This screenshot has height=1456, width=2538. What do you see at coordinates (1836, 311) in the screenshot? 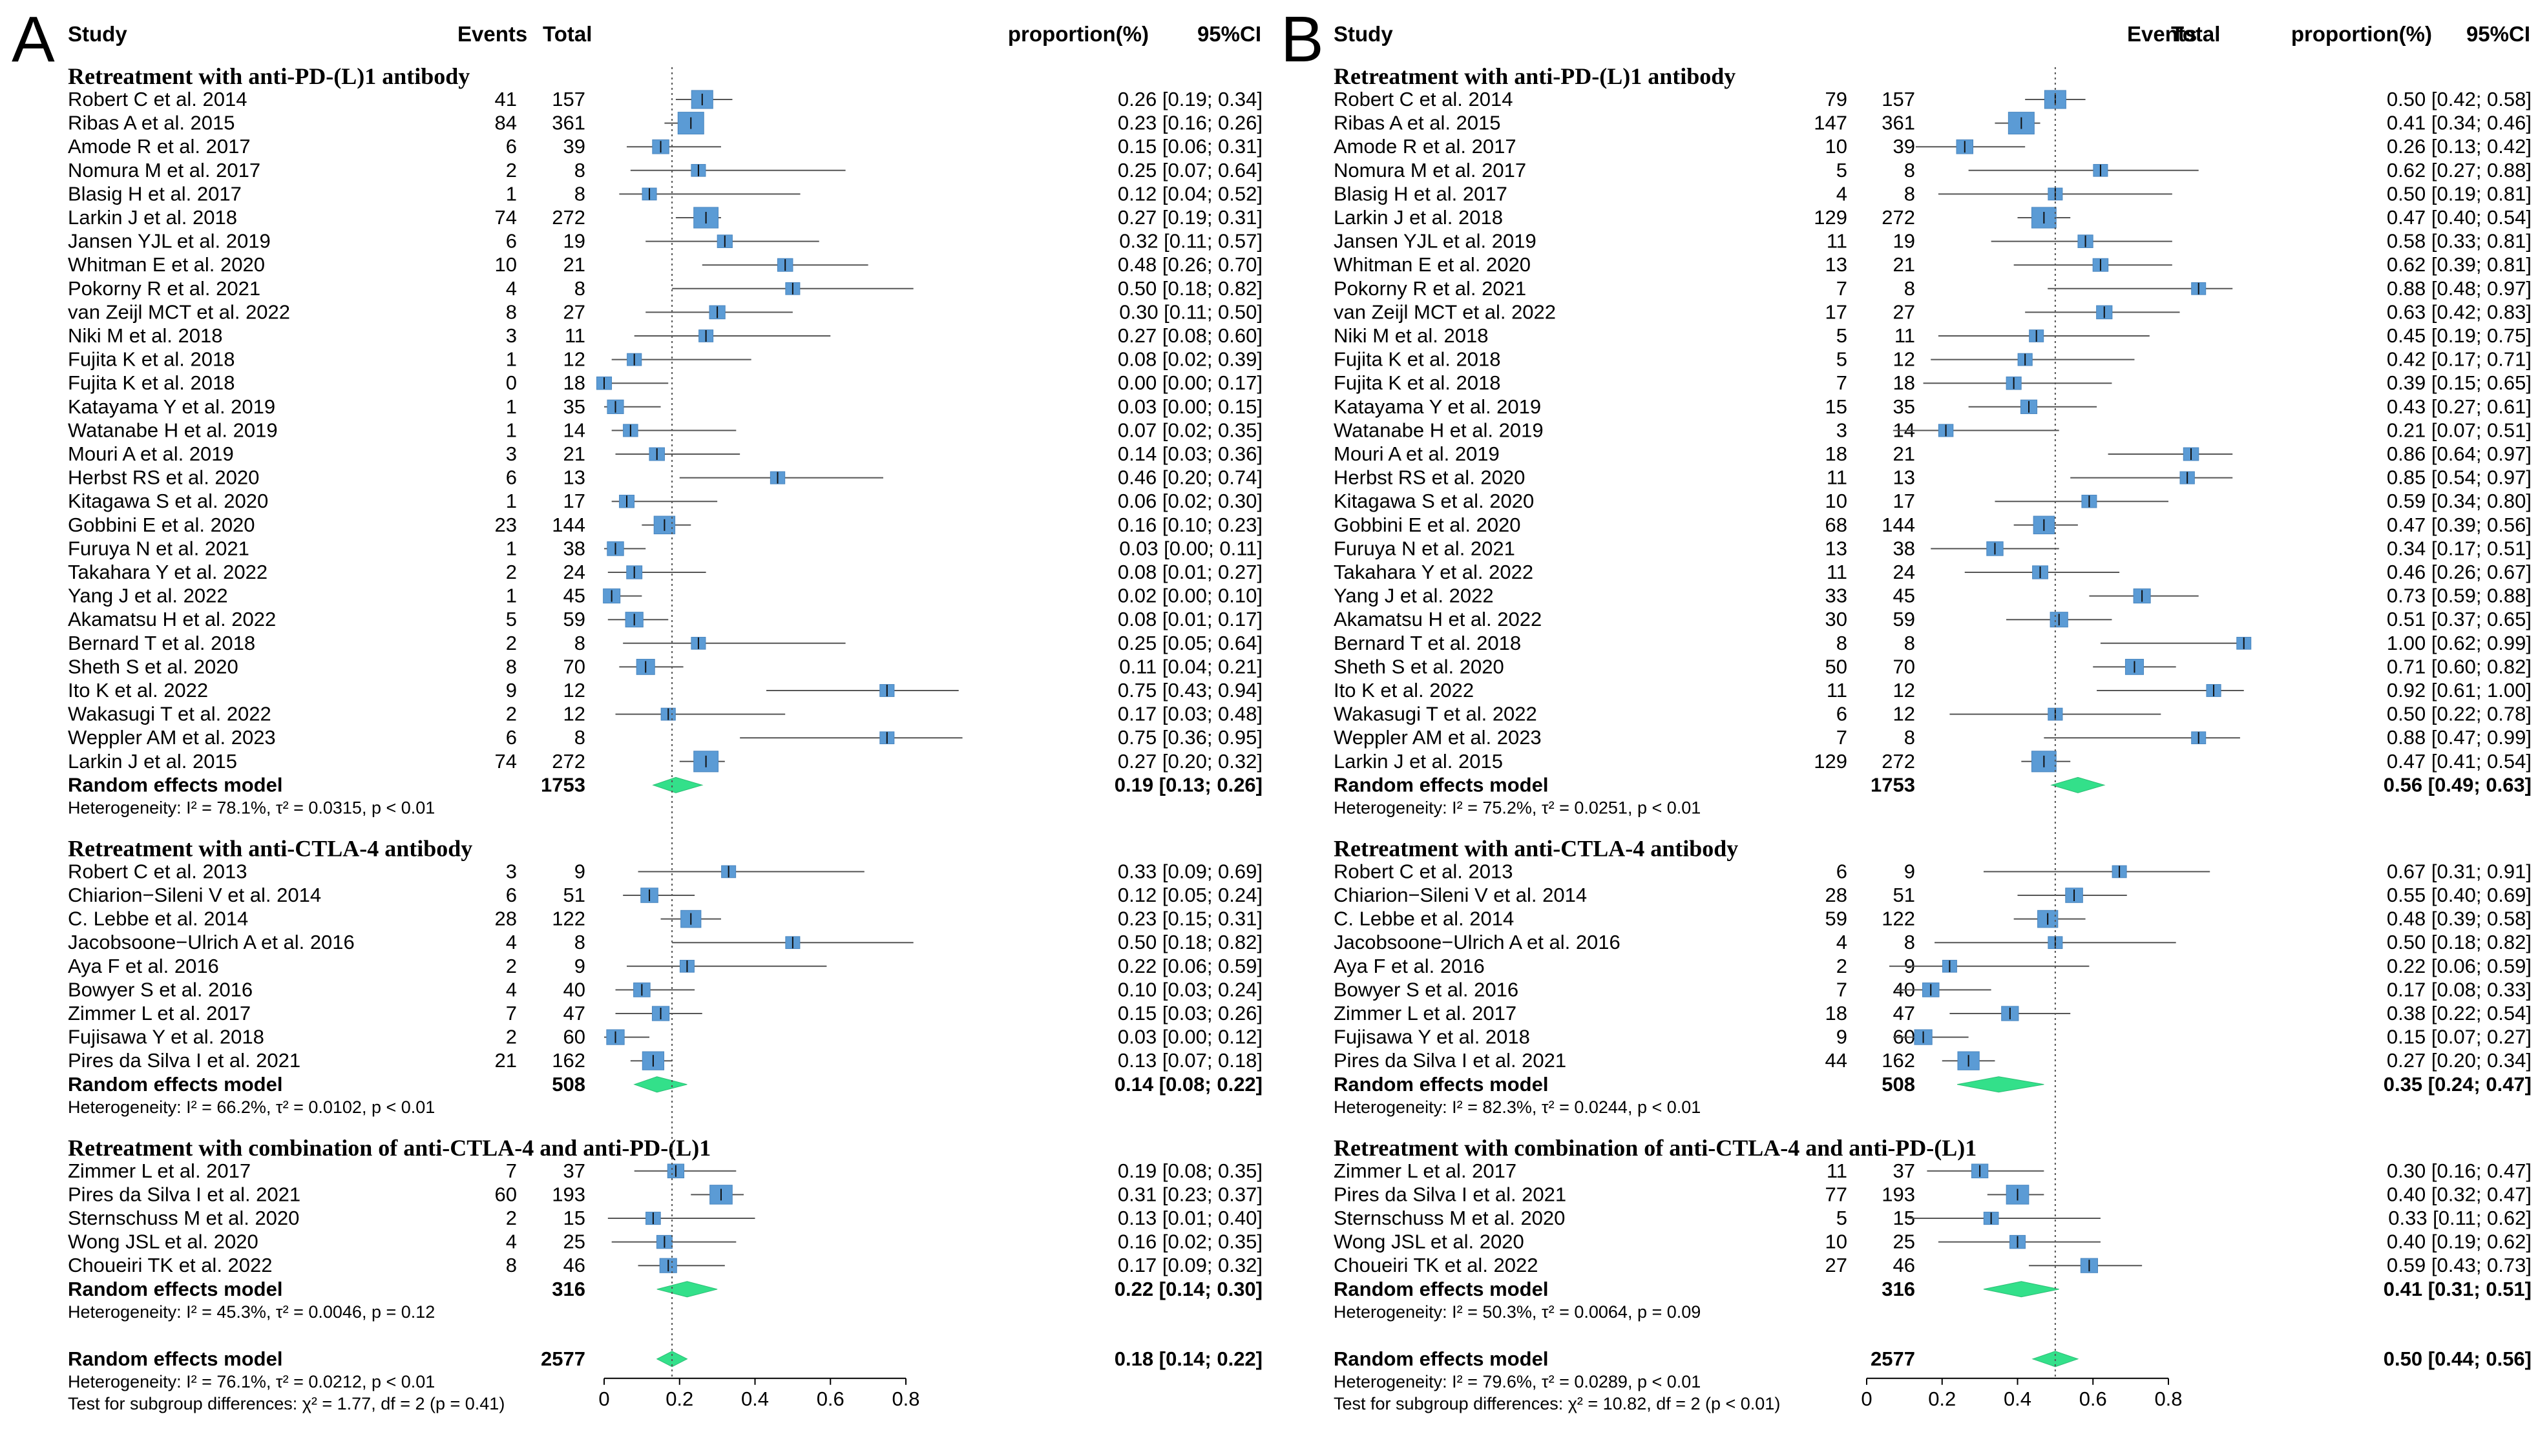
I see `study-events: 17` at bounding box center [1836, 311].